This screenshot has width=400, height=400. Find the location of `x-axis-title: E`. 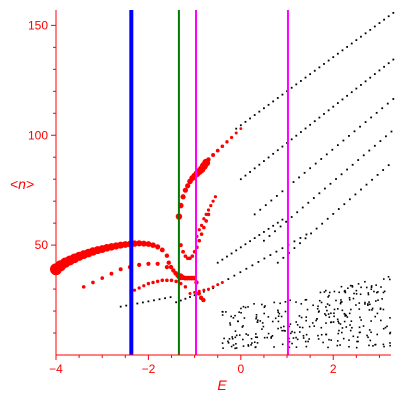

x-axis-title: E is located at coordinates (222, 385).